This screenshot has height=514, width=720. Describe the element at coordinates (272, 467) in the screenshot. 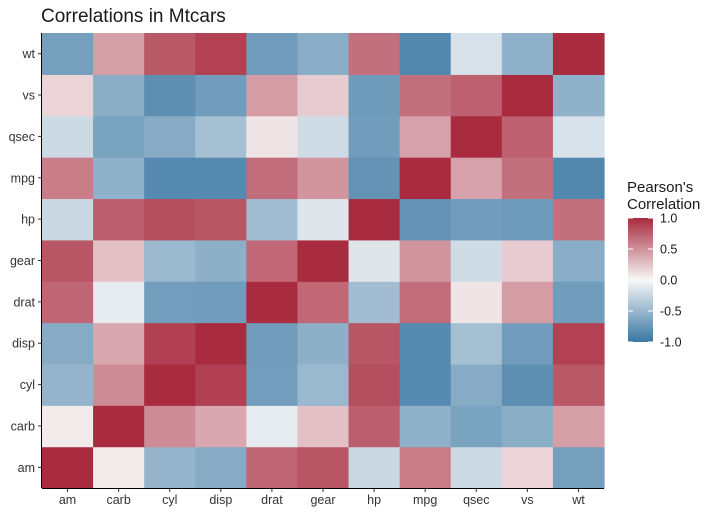

I see `heatmap-cell-am-drat` at that location.